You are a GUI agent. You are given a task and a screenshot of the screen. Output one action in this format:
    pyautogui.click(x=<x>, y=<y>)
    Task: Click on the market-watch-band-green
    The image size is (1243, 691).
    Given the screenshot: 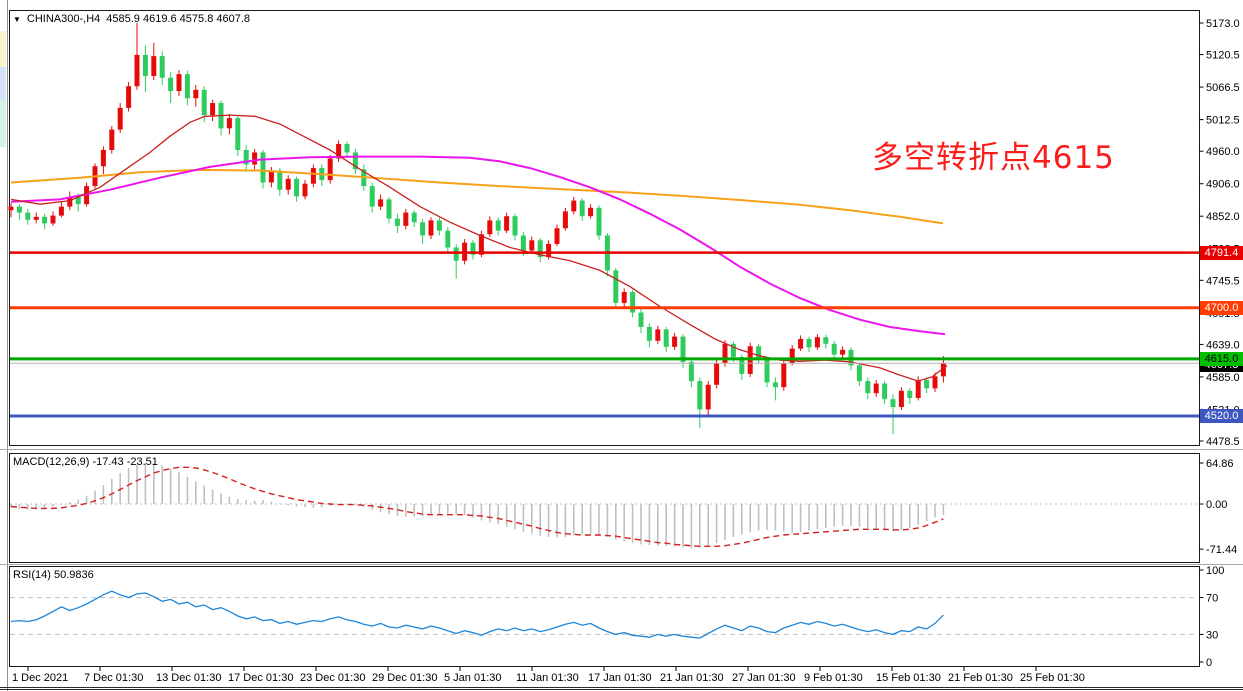 What is the action you would take?
    pyautogui.click(x=3, y=124)
    